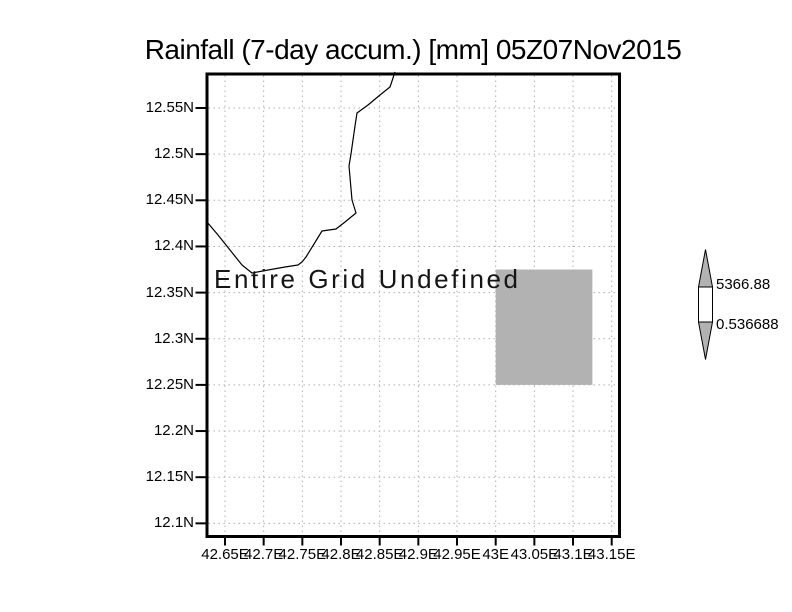  I want to click on colorbar-down-arrow, so click(705, 340).